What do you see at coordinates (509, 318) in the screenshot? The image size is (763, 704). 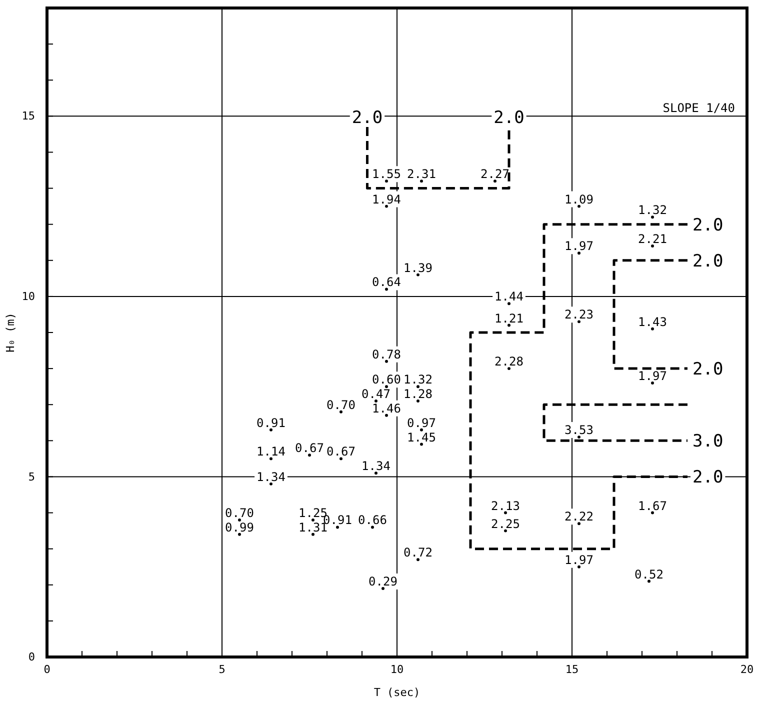 I see `annotation: 1.21` at bounding box center [509, 318].